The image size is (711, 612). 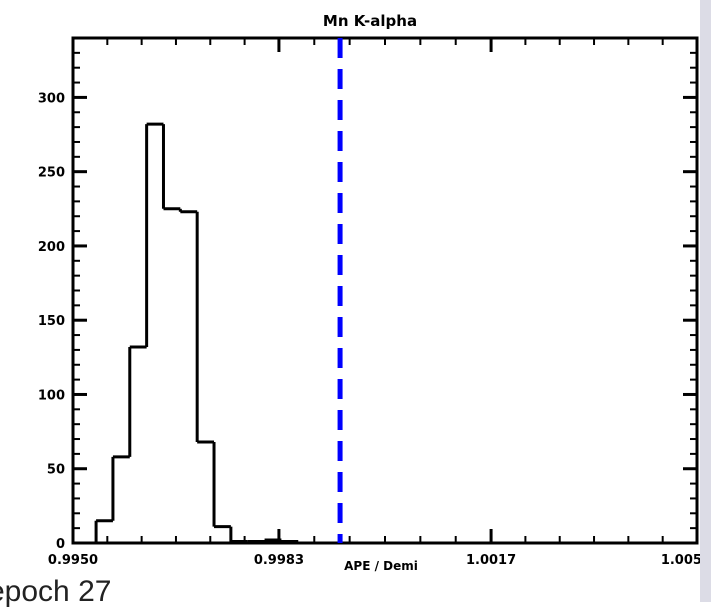 I want to click on x-tick-label: 0.9950, so click(x=73, y=560).